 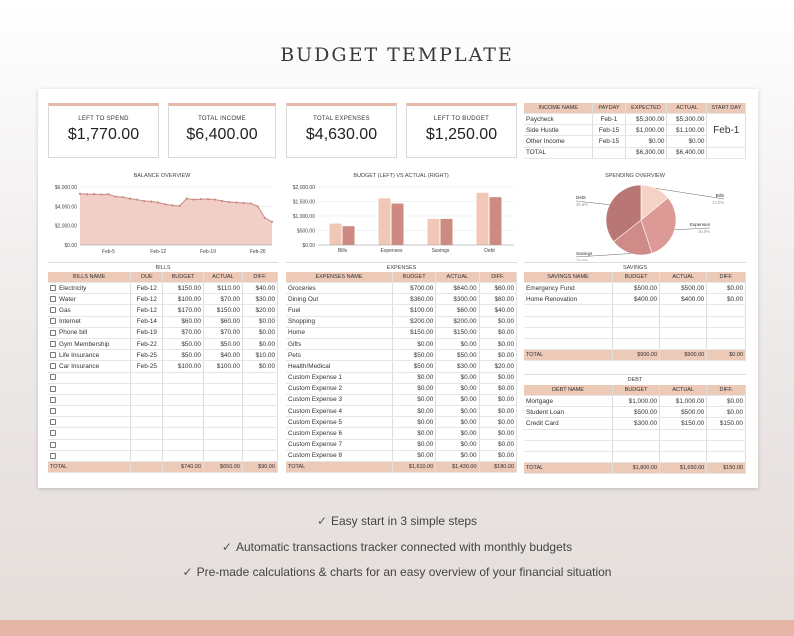 I want to click on bills-cell: Phone bill, so click(x=90, y=333).